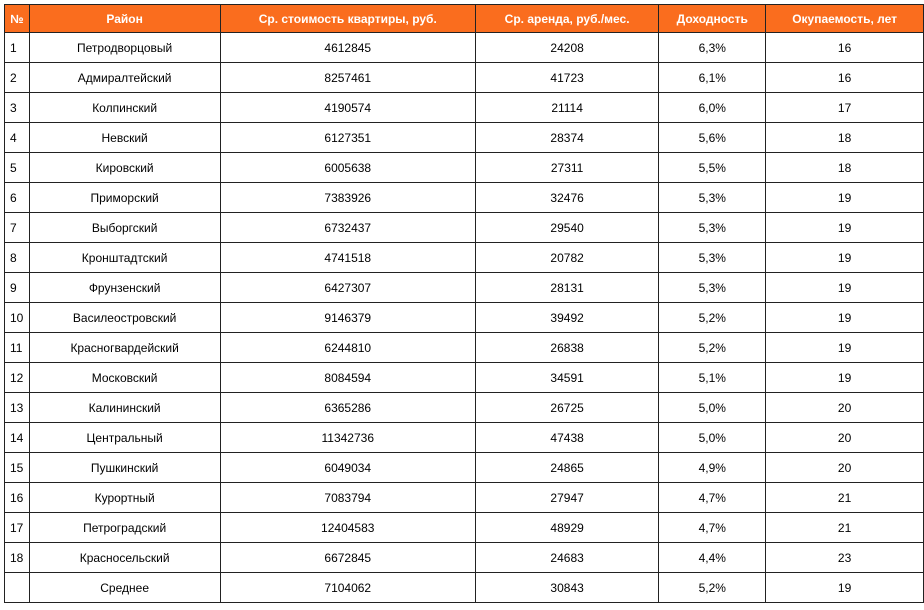  Describe the element at coordinates (567, 197) in the screenshot. I see `avg-rent-cell: 32476` at that location.